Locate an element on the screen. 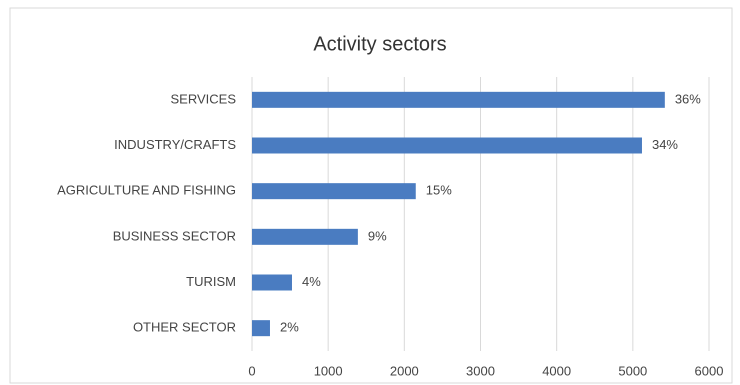 The image size is (740, 385). x-tick-label: 3000 is located at coordinates (480, 370).